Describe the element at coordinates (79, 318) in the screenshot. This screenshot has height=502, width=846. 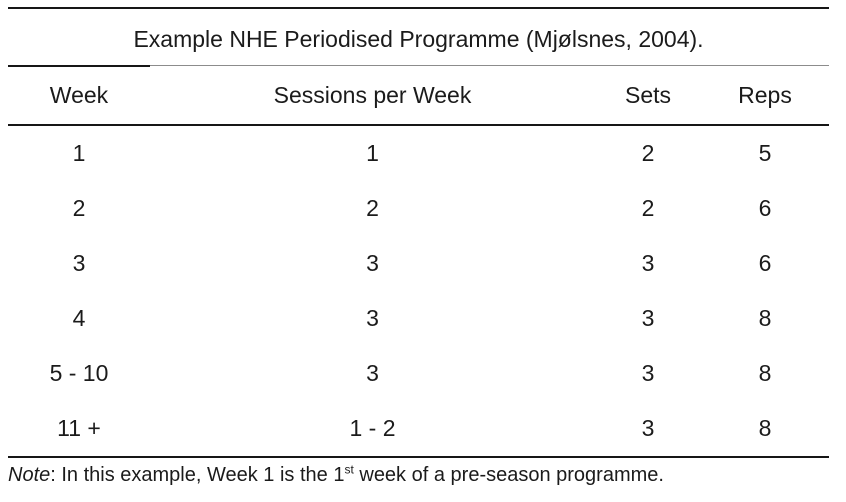
I see `cell-week: 4` at that location.